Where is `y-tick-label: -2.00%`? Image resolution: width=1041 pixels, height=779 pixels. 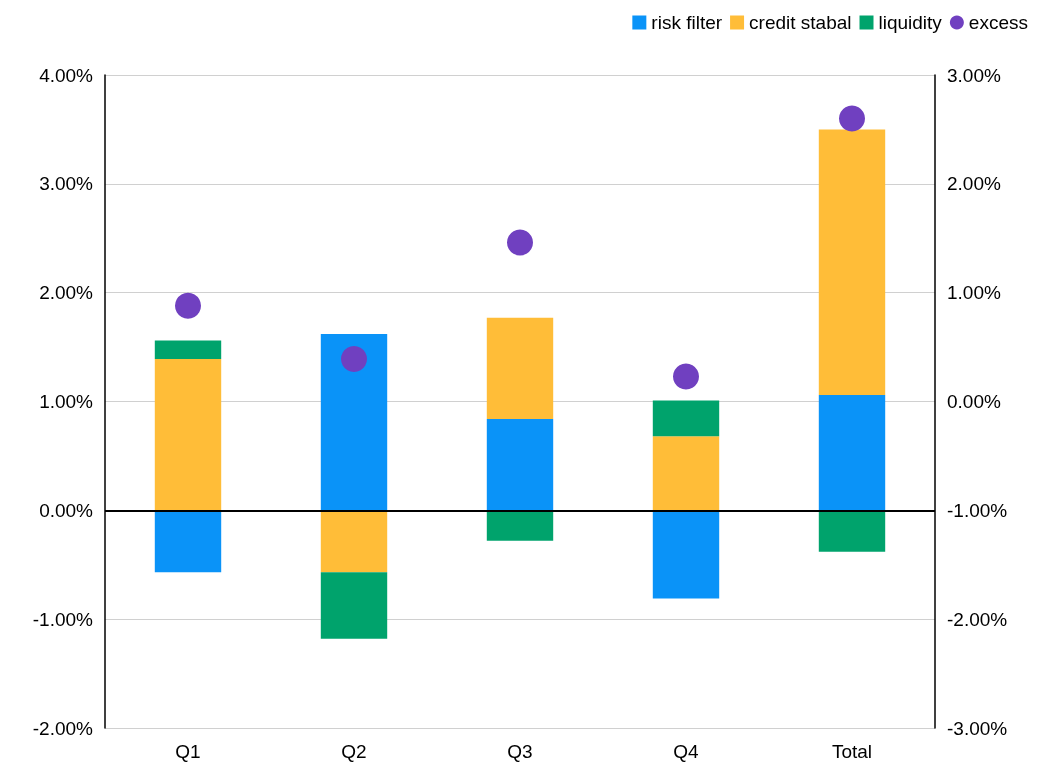 y-tick-label: -2.00% is located at coordinates (63, 728).